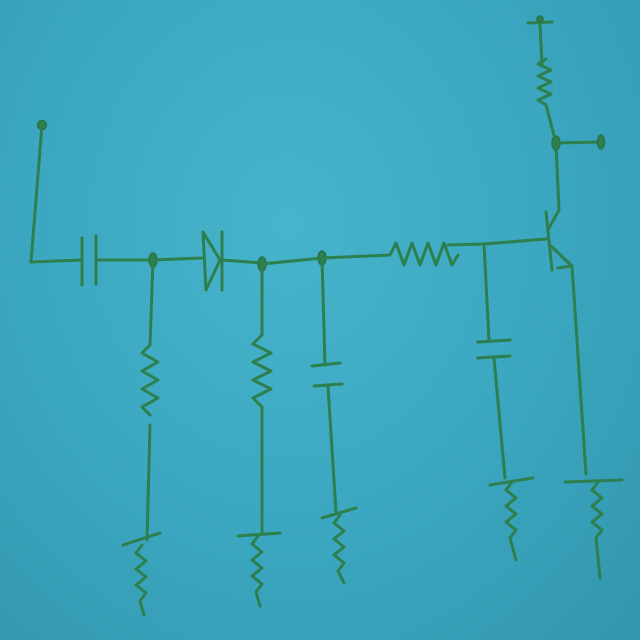 The width and height of the screenshot is (640, 640). Describe the element at coordinates (356, 256) in the screenshot. I see `wire-node3-to-base-resistor` at that location.